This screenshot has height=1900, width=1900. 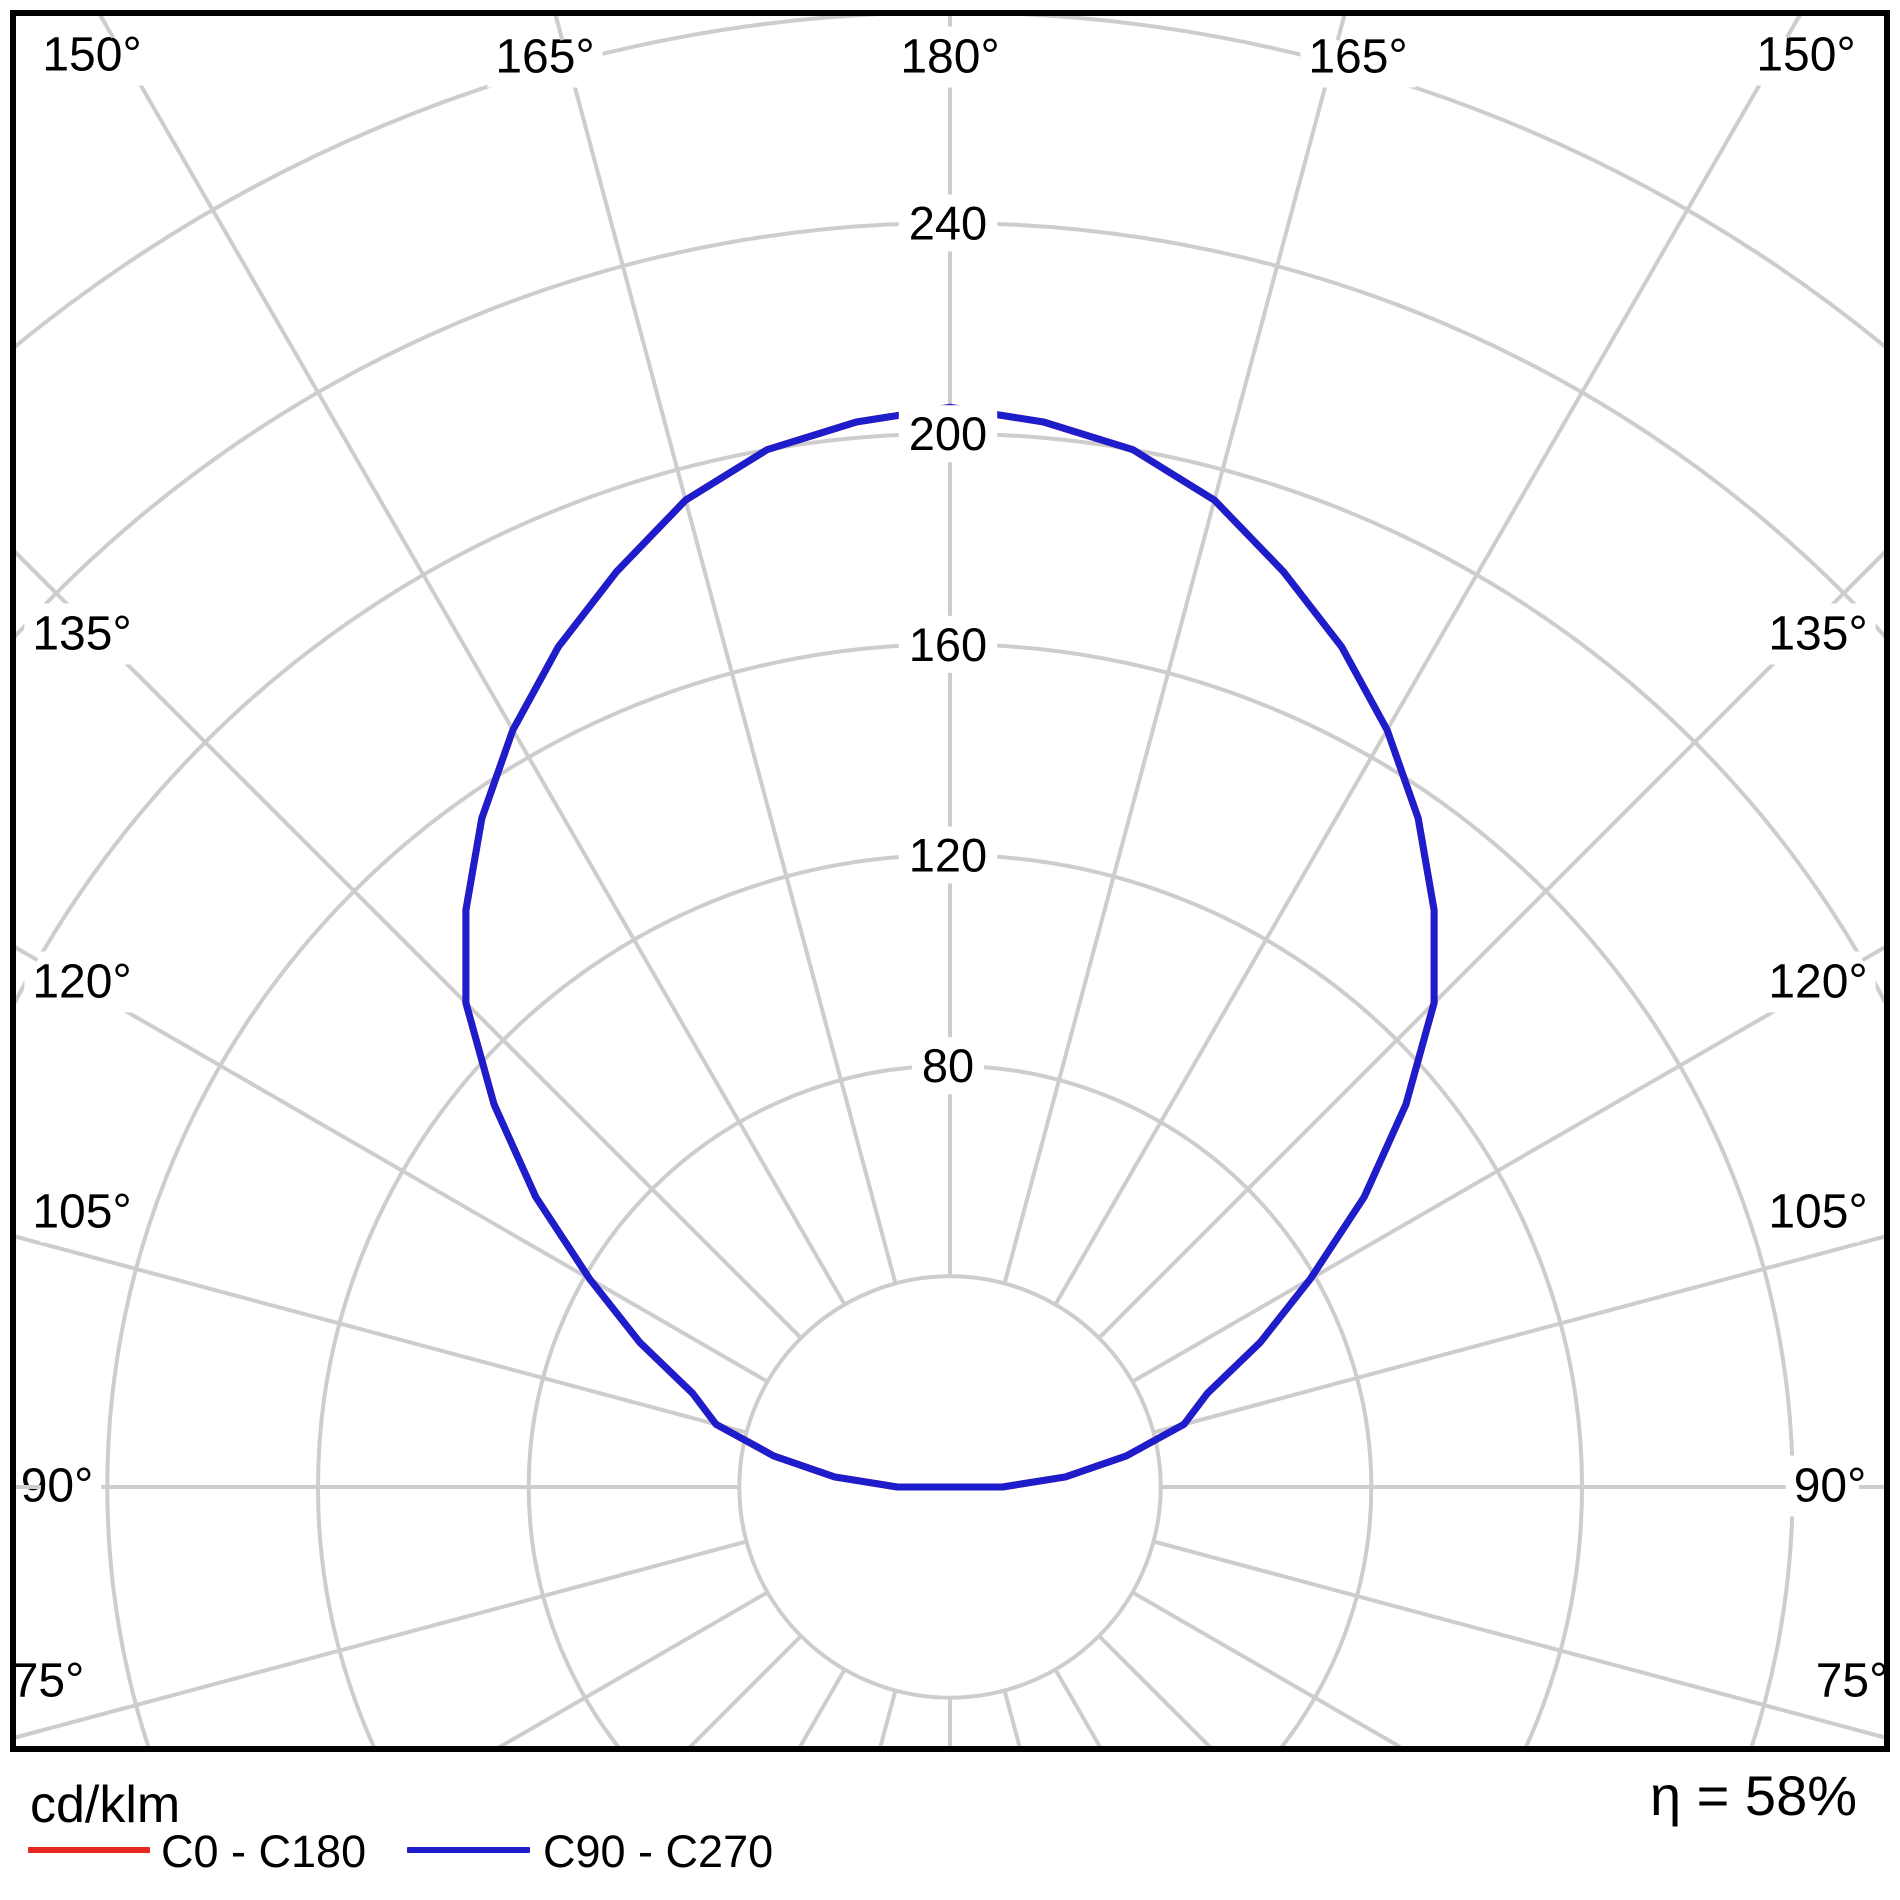 I want to click on legend-label-c0-c180: C0 - C180, so click(x=264, y=1851).